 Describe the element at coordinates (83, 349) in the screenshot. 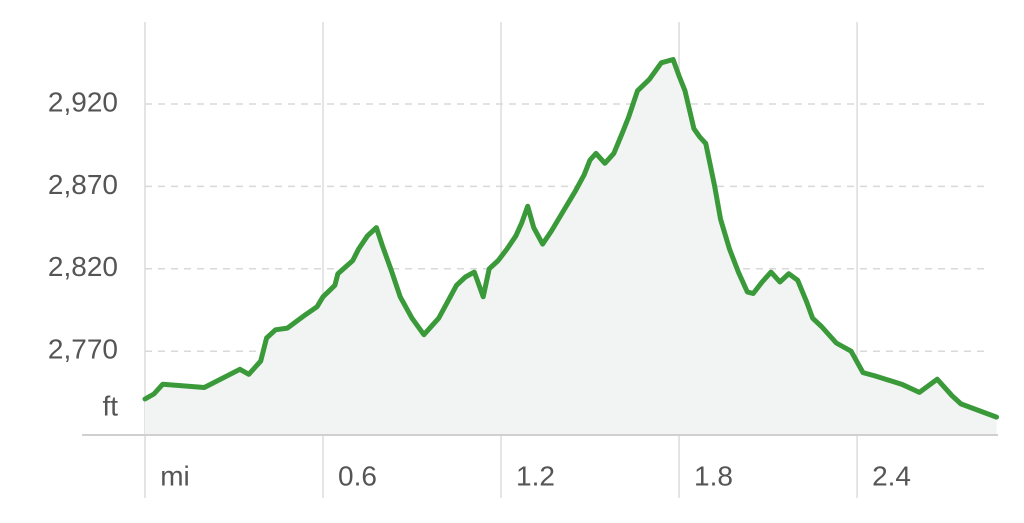

I see `y-tick-label: 2,770` at that location.